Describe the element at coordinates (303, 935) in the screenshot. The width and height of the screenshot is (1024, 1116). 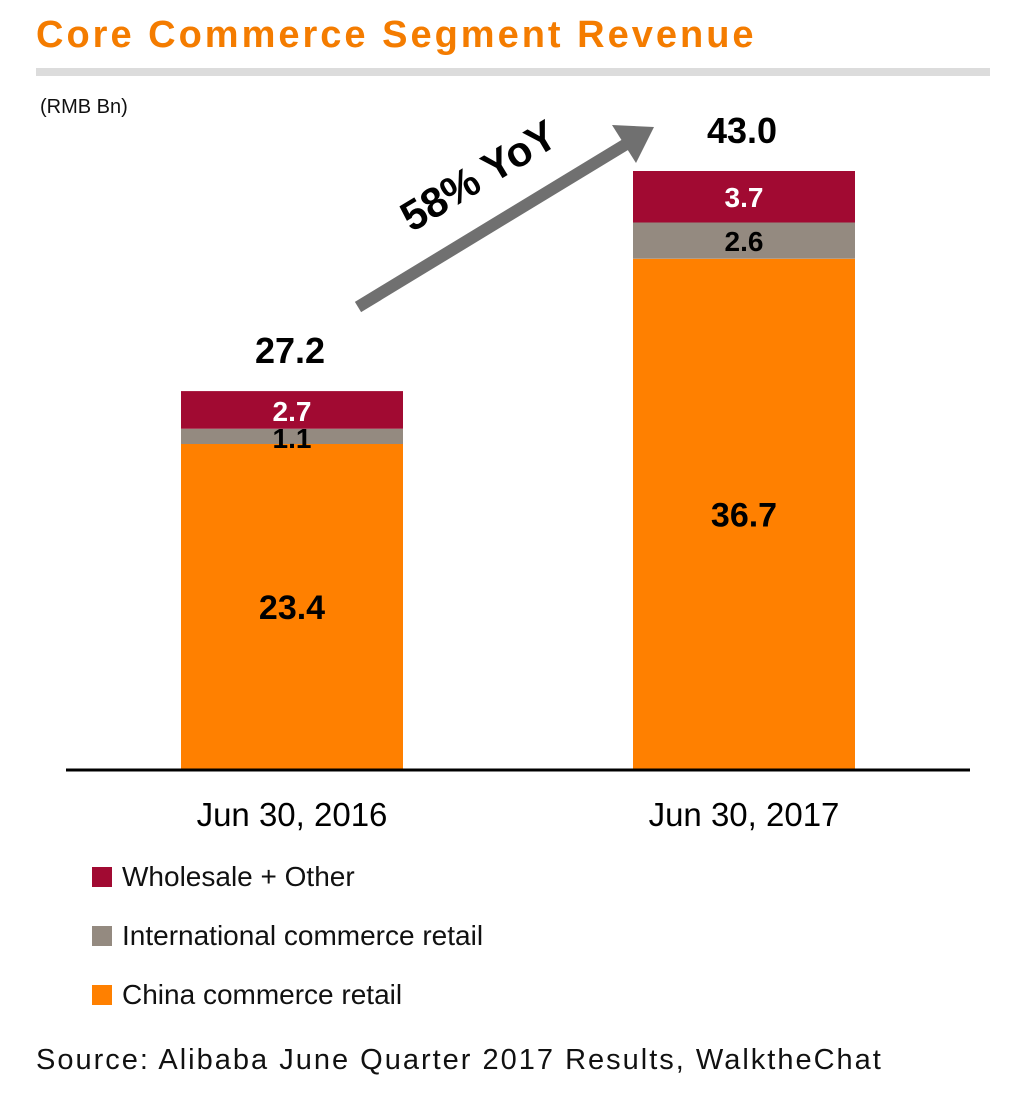
I see `legend-label-international: International commerce retail` at that location.